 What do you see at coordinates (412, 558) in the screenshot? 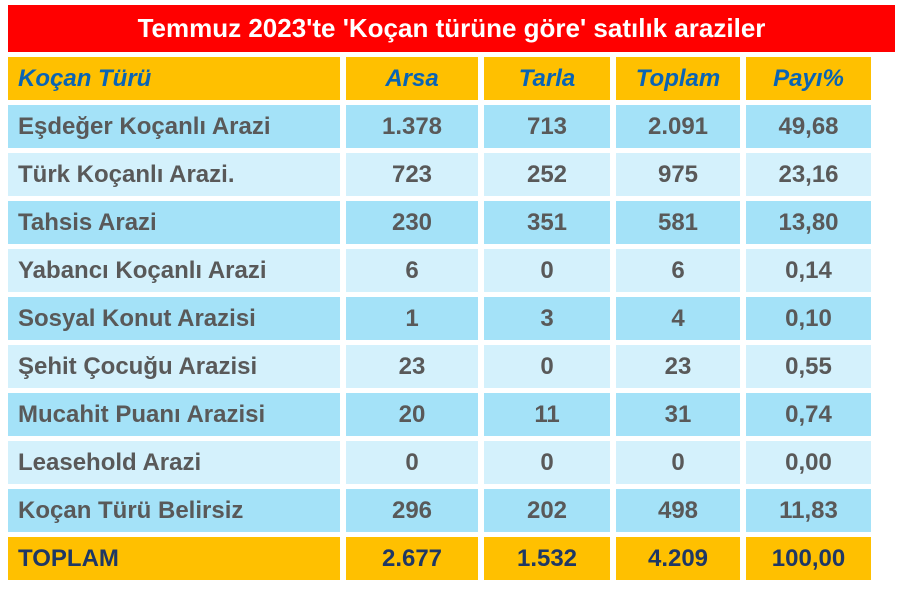
I see `cell: 2.677` at bounding box center [412, 558].